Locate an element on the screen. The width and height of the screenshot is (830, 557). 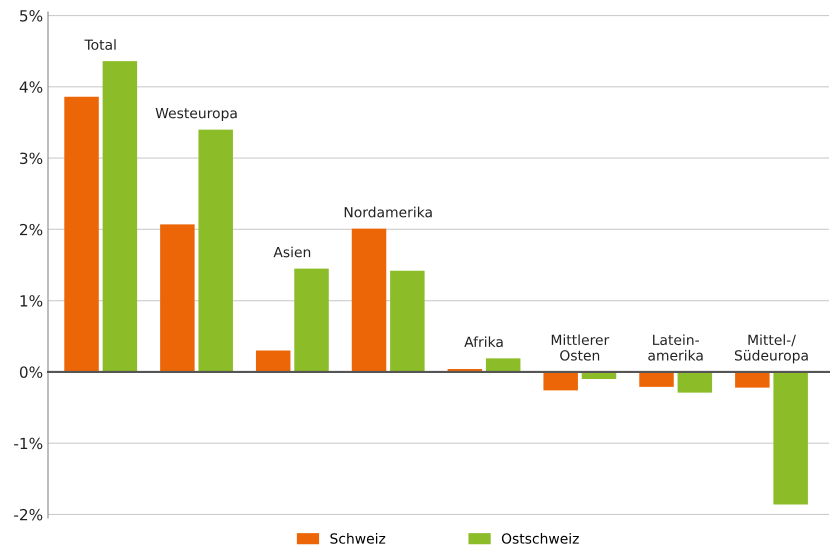
y-tick-label: -2% is located at coordinates (28, 514).